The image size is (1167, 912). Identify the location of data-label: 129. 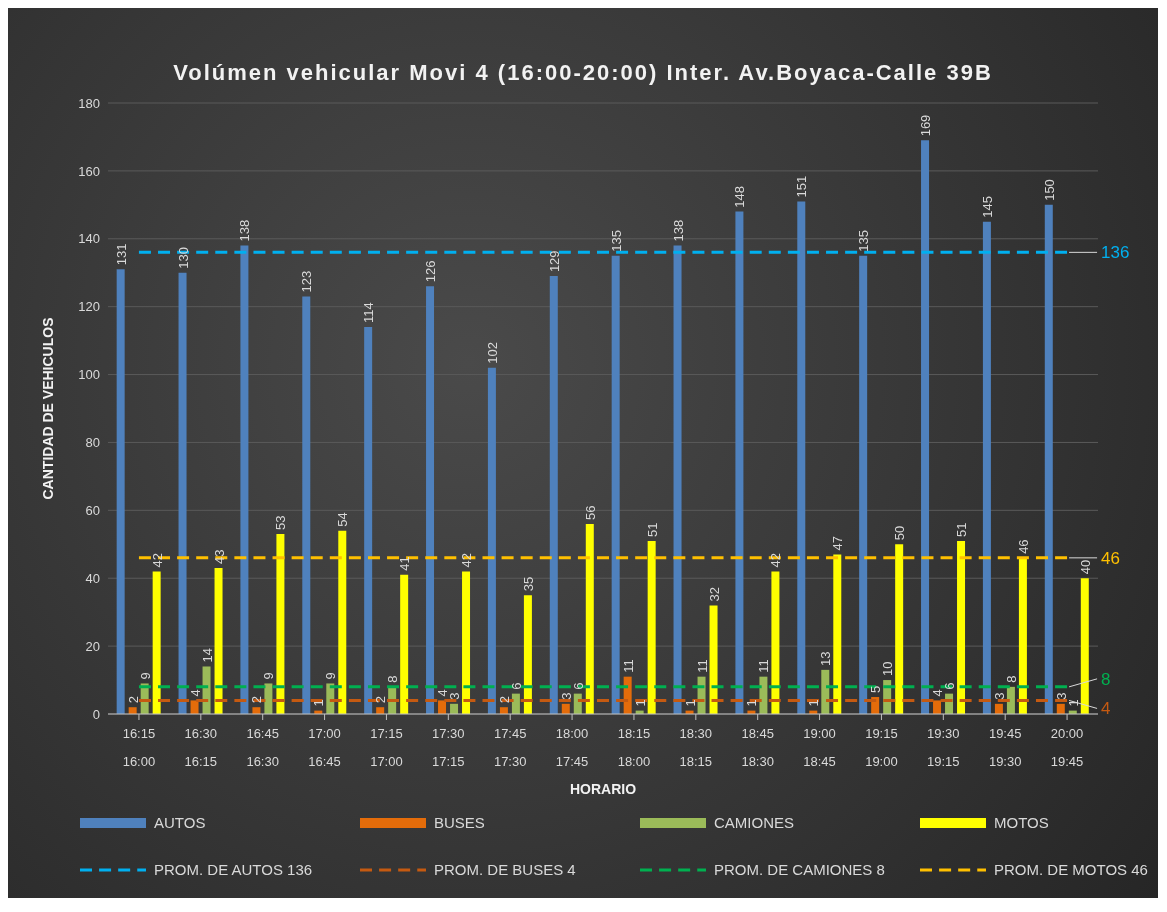
(554, 261).